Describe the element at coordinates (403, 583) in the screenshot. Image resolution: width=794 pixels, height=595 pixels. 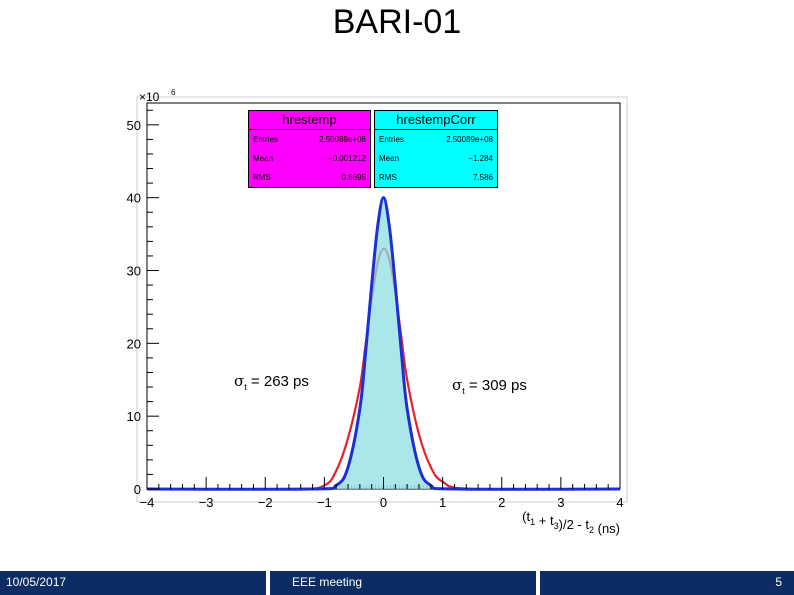
I see `footer-center: EEE meeting` at that location.